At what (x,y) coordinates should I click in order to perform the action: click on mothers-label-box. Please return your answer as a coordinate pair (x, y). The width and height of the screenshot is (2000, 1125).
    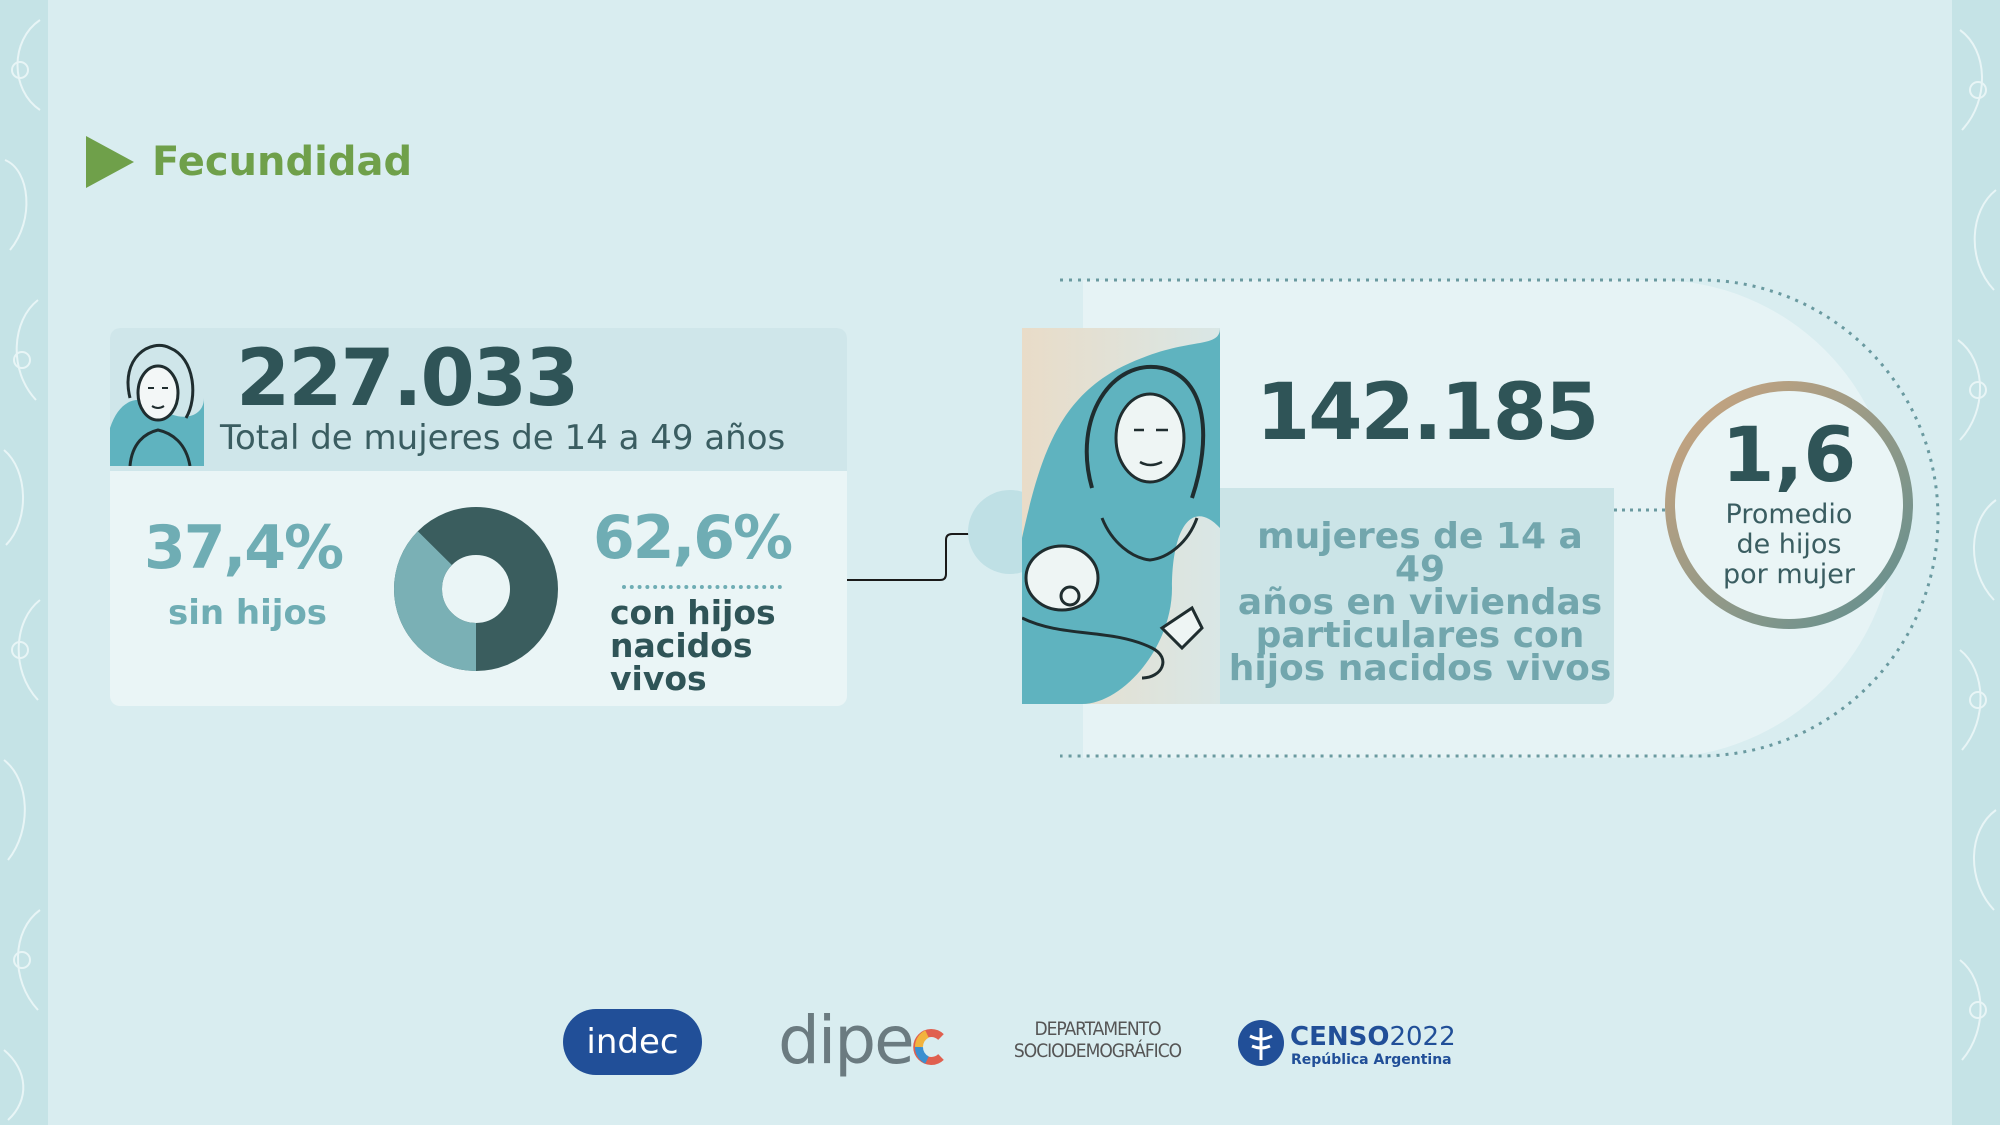
    Looking at the image, I should click on (1417, 596).